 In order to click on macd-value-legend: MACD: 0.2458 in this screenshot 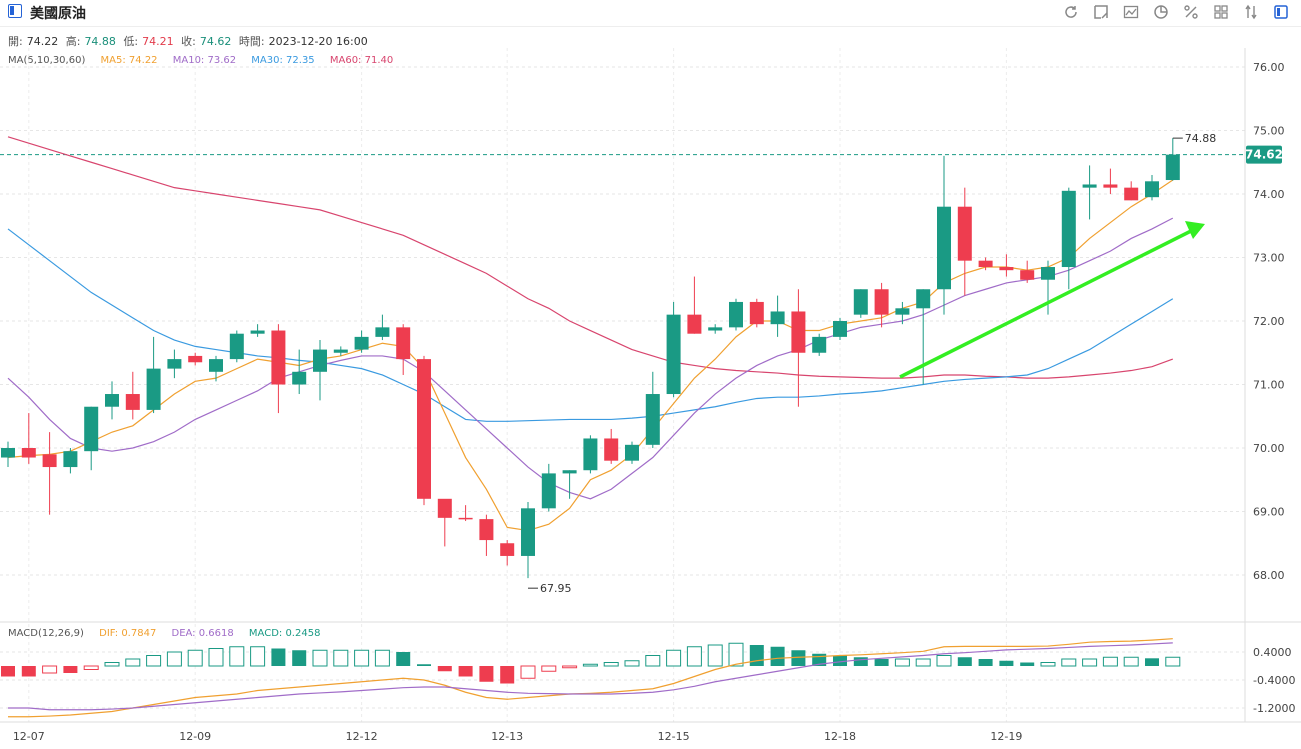, I will do `click(284, 633)`.